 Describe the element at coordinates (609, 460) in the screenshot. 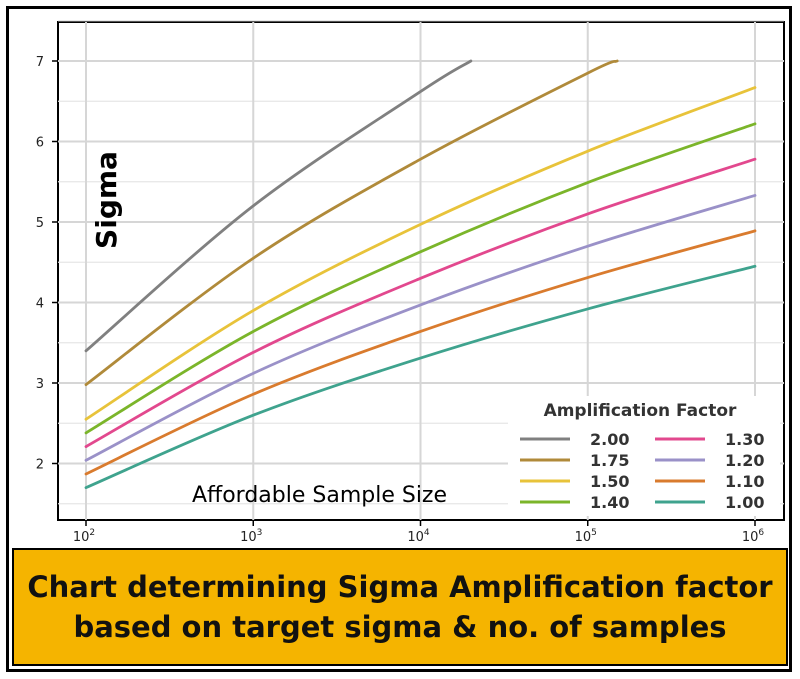

I see `legend-label: 1.75` at that location.